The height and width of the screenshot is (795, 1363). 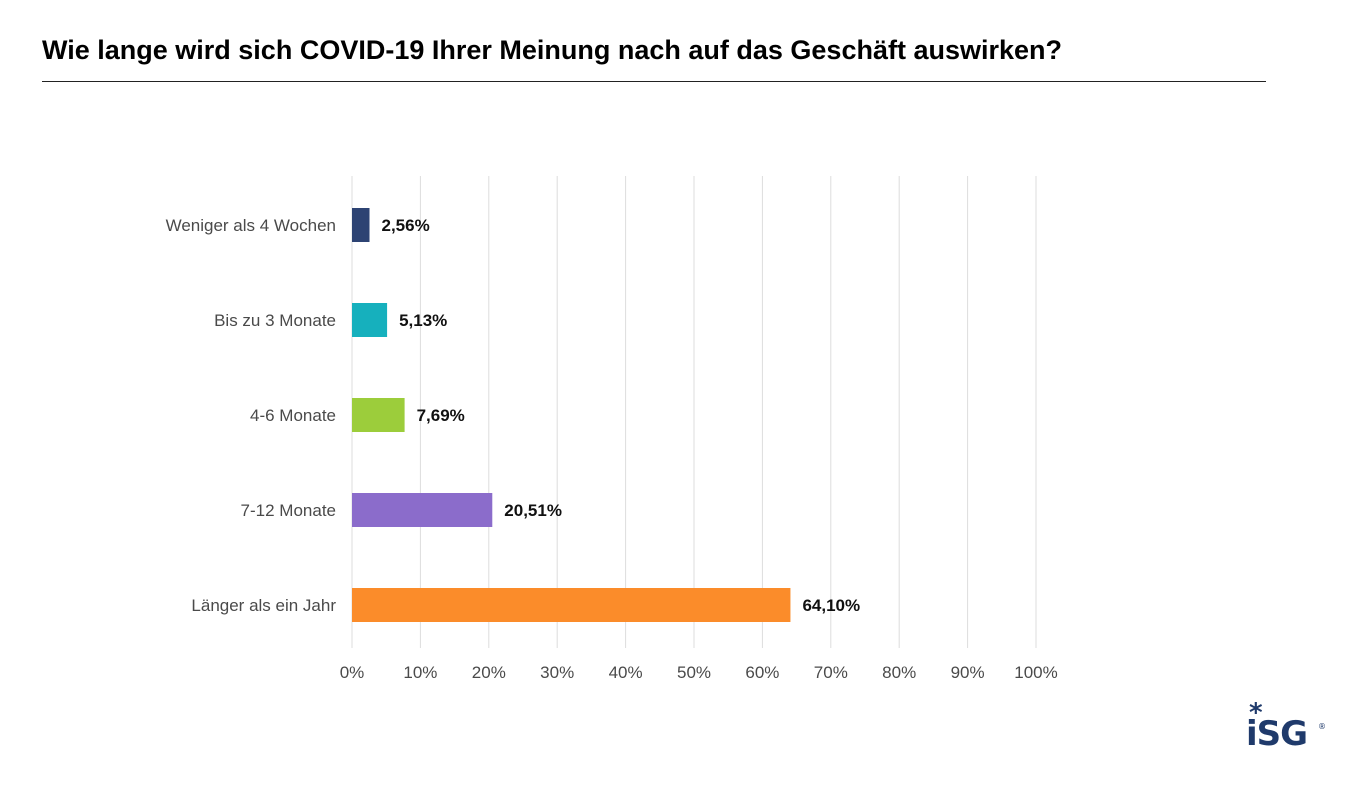 What do you see at coordinates (263, 605) in the screenshot?
I see `category-label: Länger als ein Jahr` at bounding box center [263, 605].